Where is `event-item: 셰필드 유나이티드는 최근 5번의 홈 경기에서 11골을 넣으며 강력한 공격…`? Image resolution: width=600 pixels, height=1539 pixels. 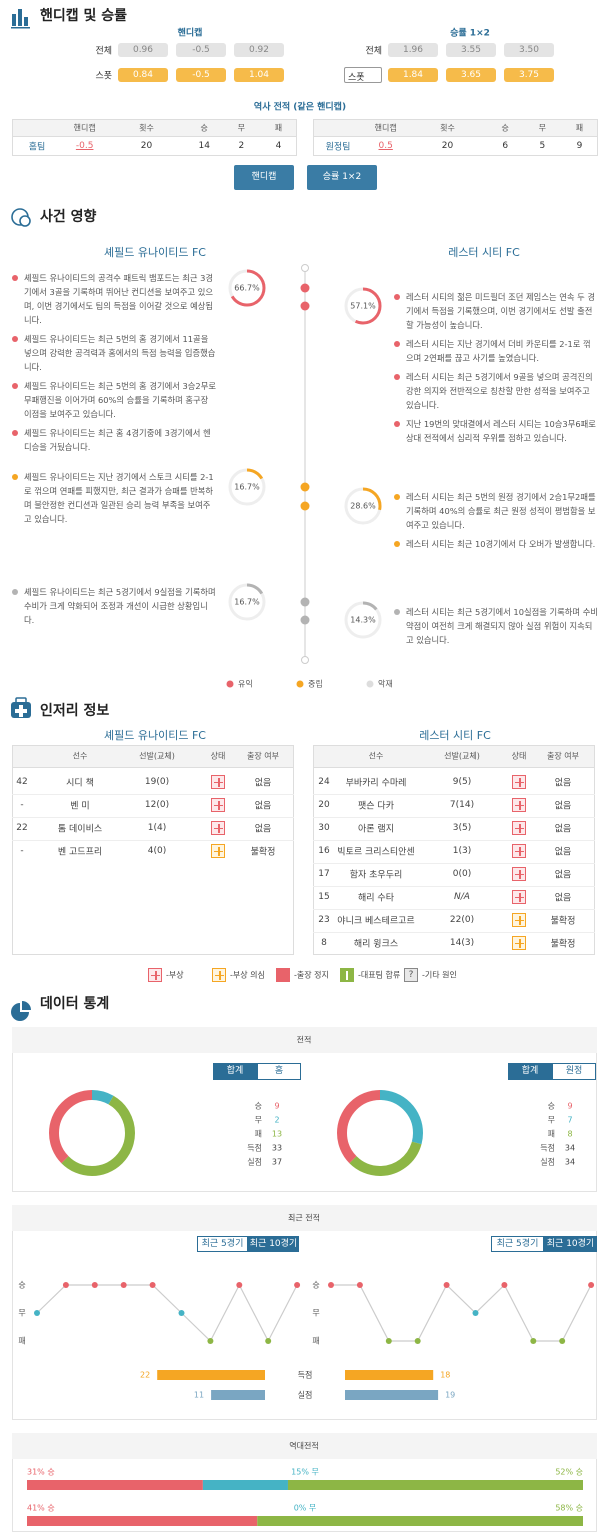
event-item: 셰필드 유나이티드는 최근 5번의 홈 경기에서 11골을 넣으며 강력한 공격… is located at coordinates (114, 353).